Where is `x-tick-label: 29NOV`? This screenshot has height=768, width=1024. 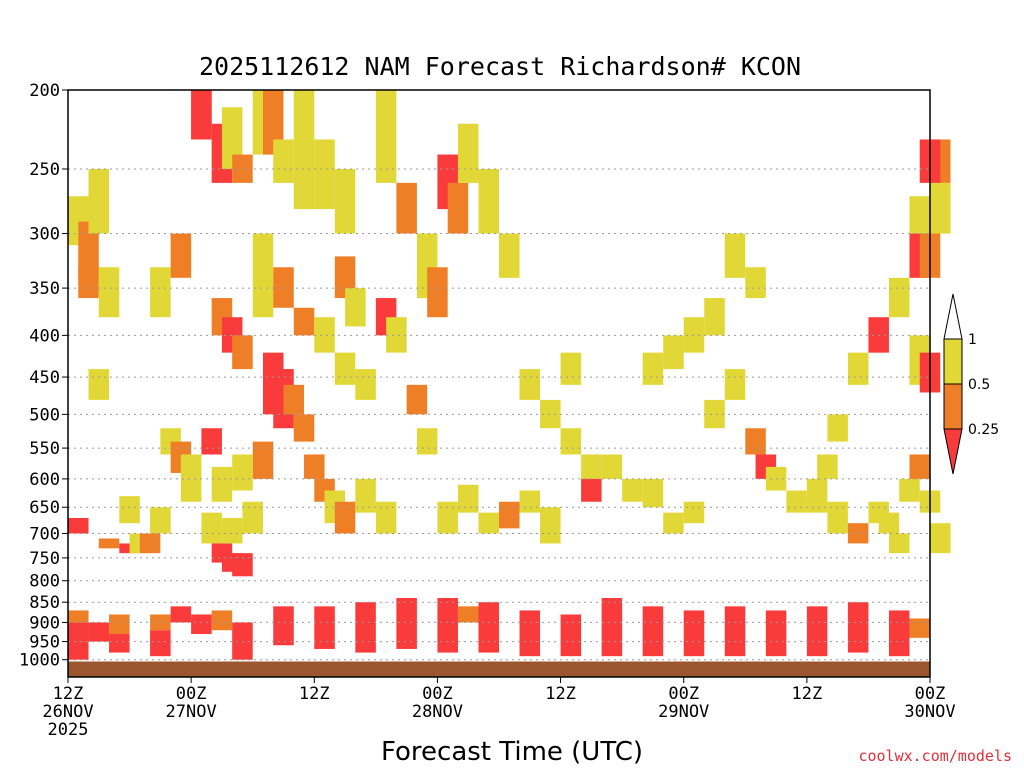
x-tick-label: 29NOV is located at coordinates (683, 712).